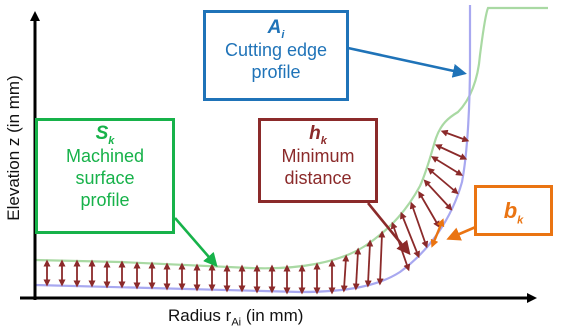 This screenshot has height=335, width=563. What do you see at coordinates (105, 135) in the screenshot?
I see `machined-surface-symbol: Sk` at bounding box center [105, 135].